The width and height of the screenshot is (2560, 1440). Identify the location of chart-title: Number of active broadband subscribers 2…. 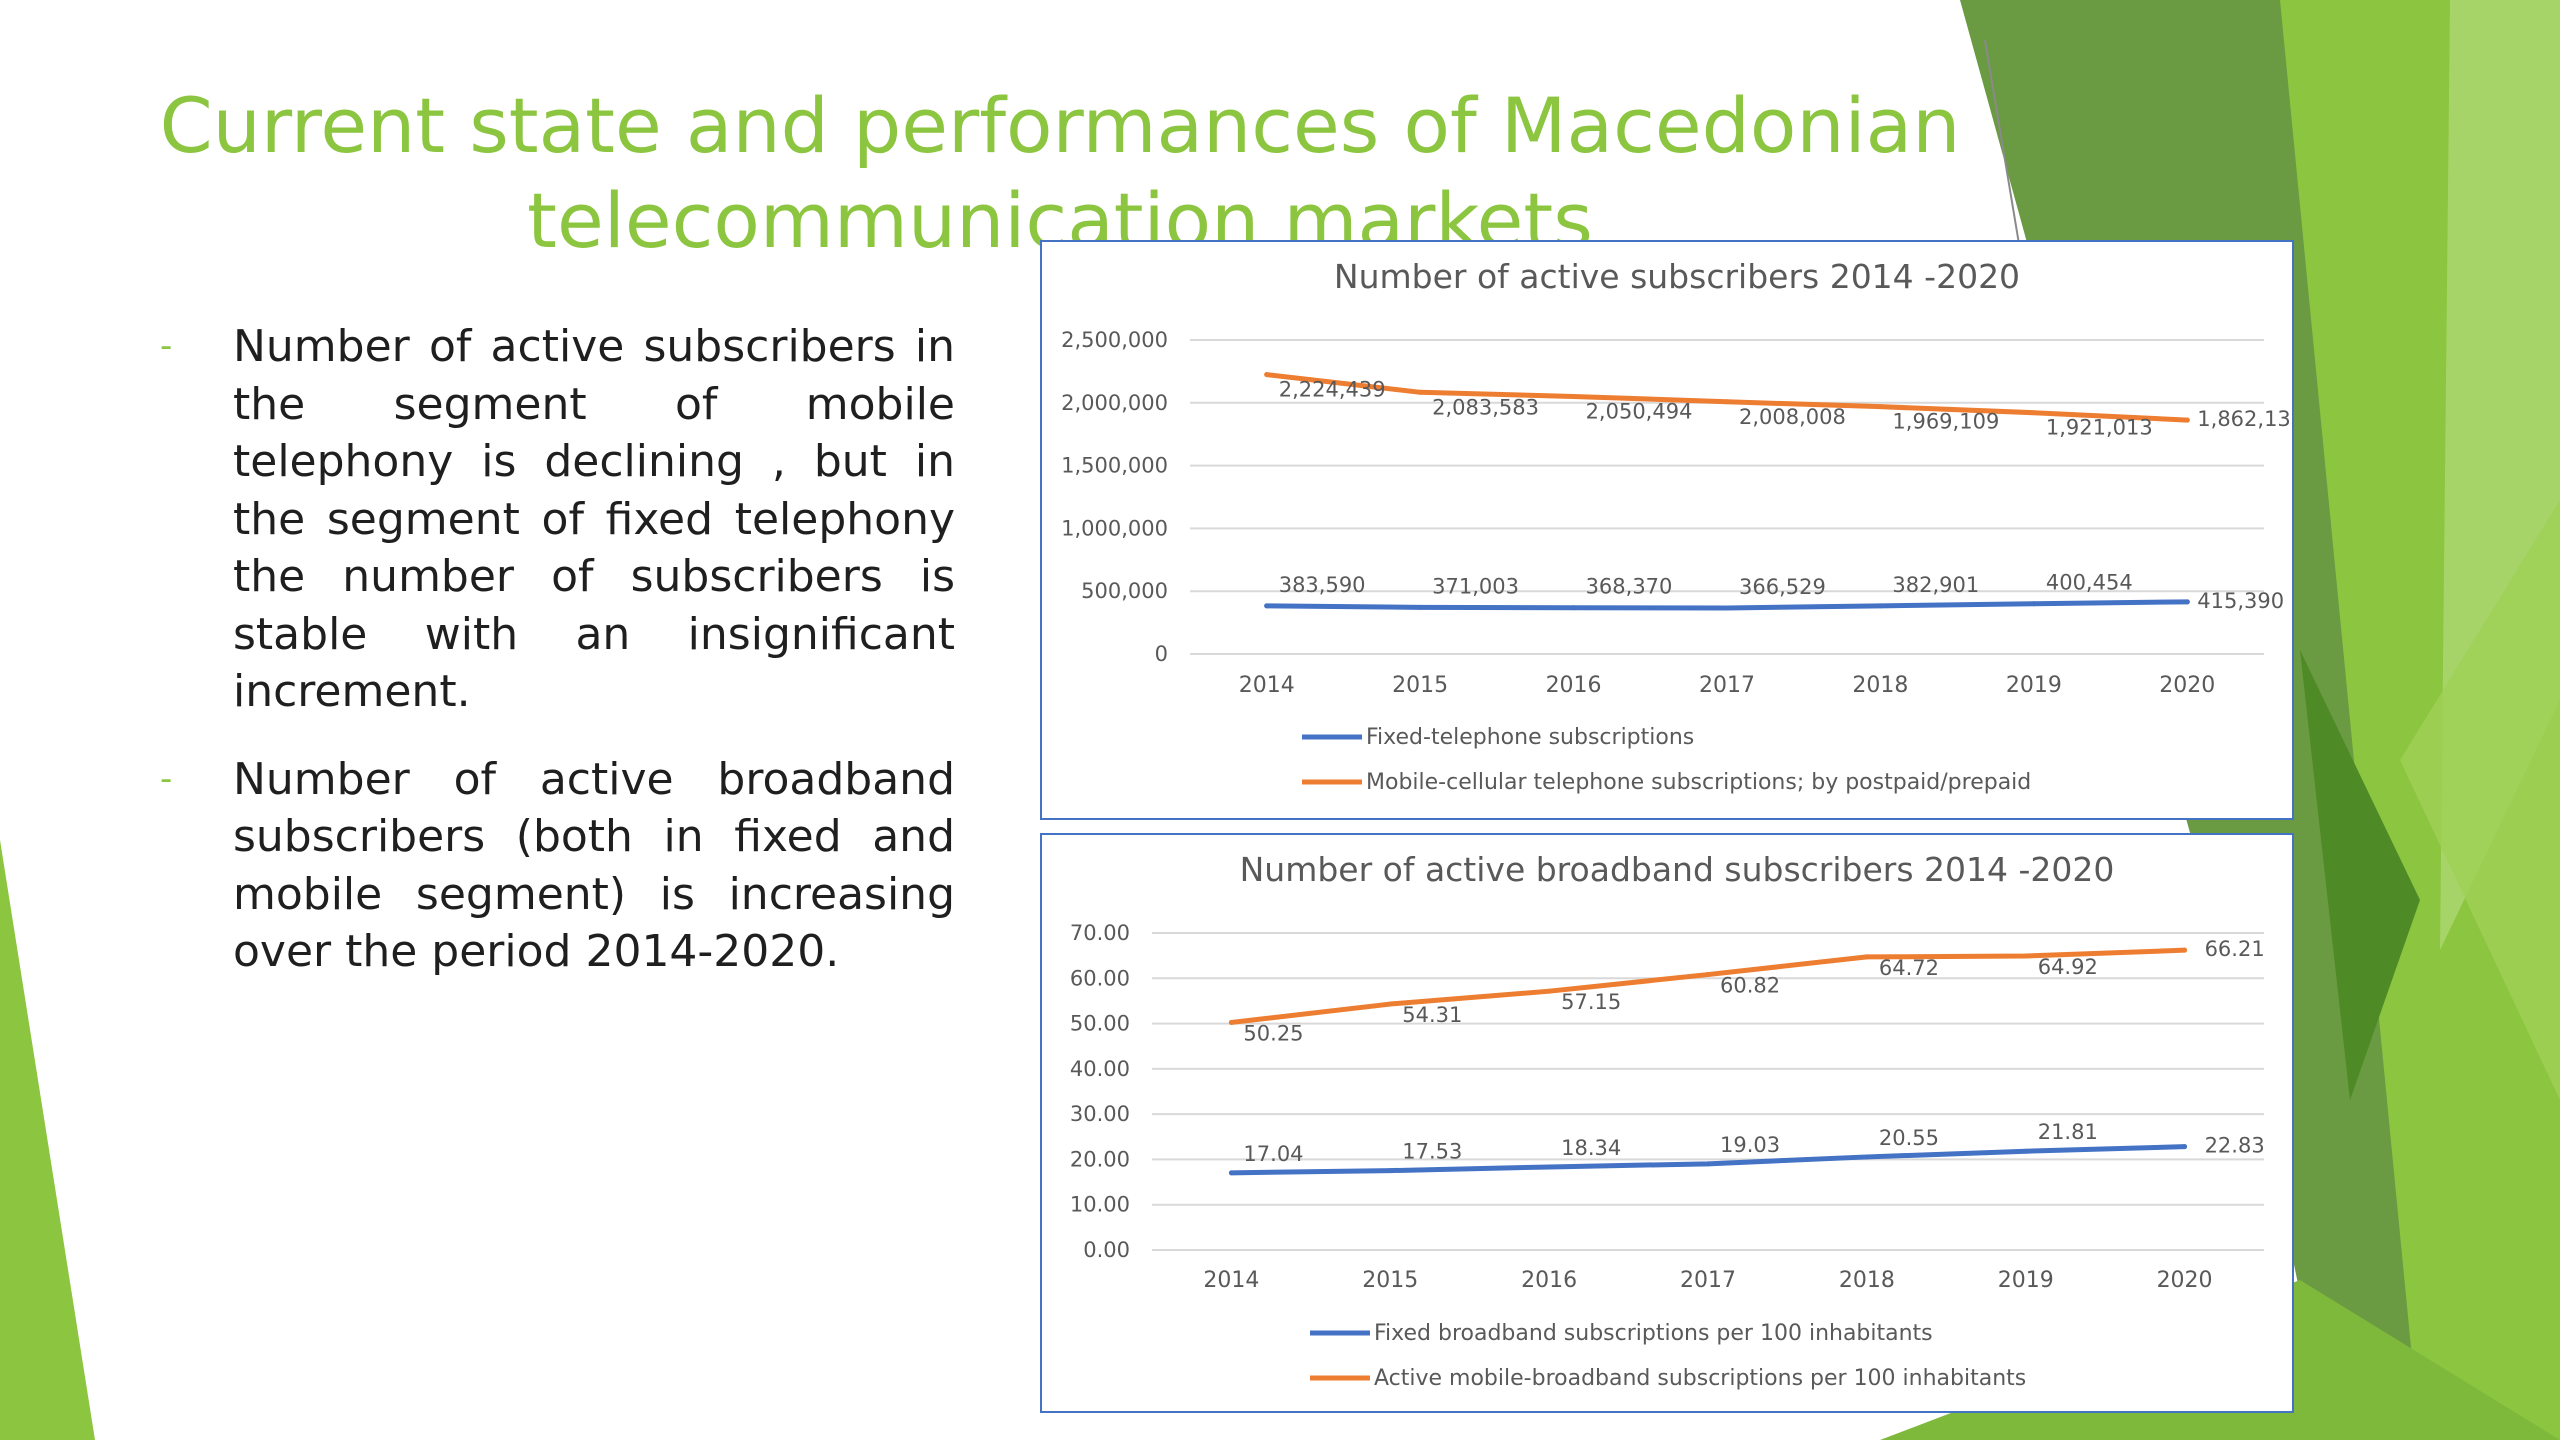
(1677, 869).